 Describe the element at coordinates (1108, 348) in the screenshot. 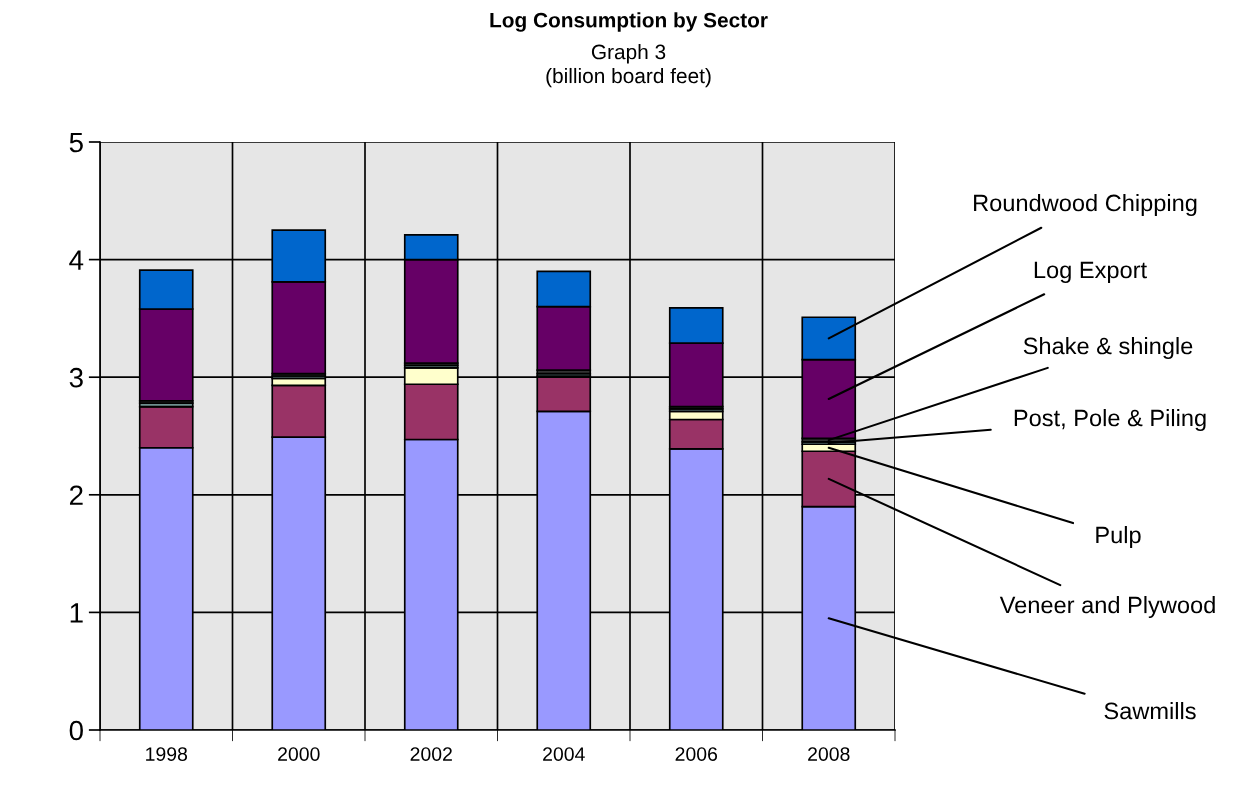

I see `text: Shake & shingle` at that location.